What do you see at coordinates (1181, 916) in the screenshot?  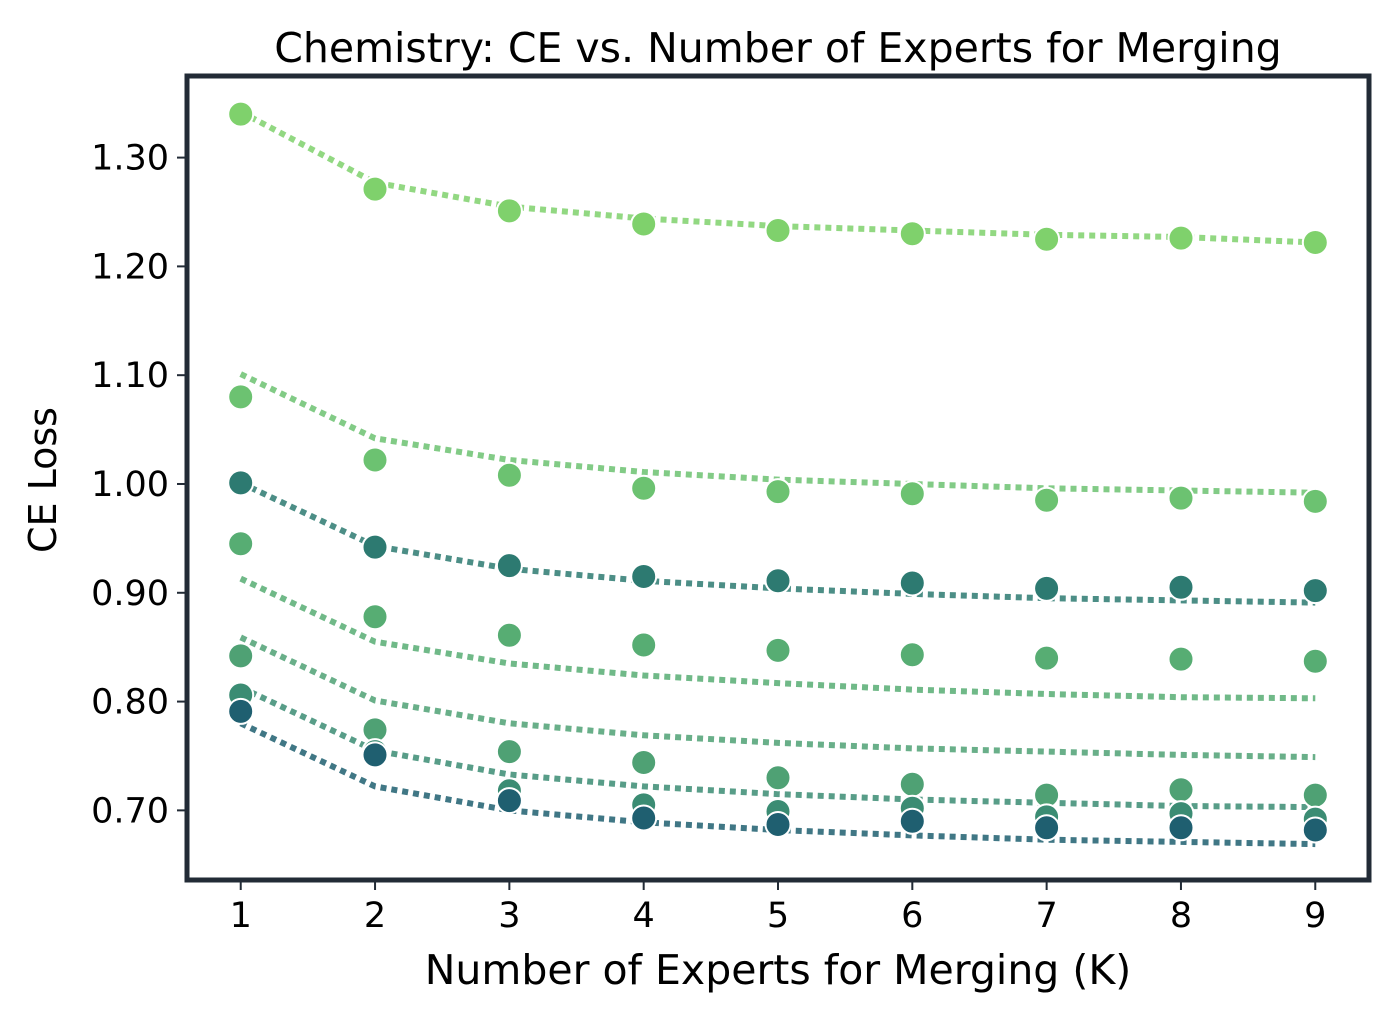 I see `x-tick-label: 8` at bounding box center [1181, 916].